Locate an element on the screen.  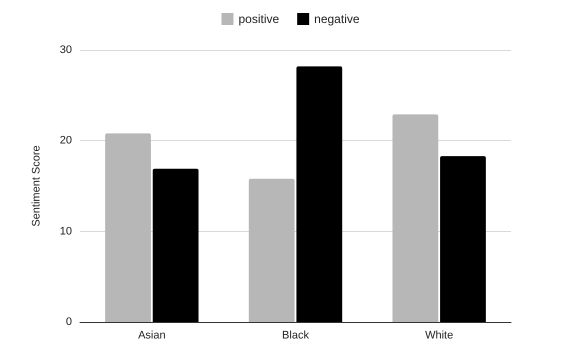
x-tick-label: Asian is located at coordinates (152, 336).